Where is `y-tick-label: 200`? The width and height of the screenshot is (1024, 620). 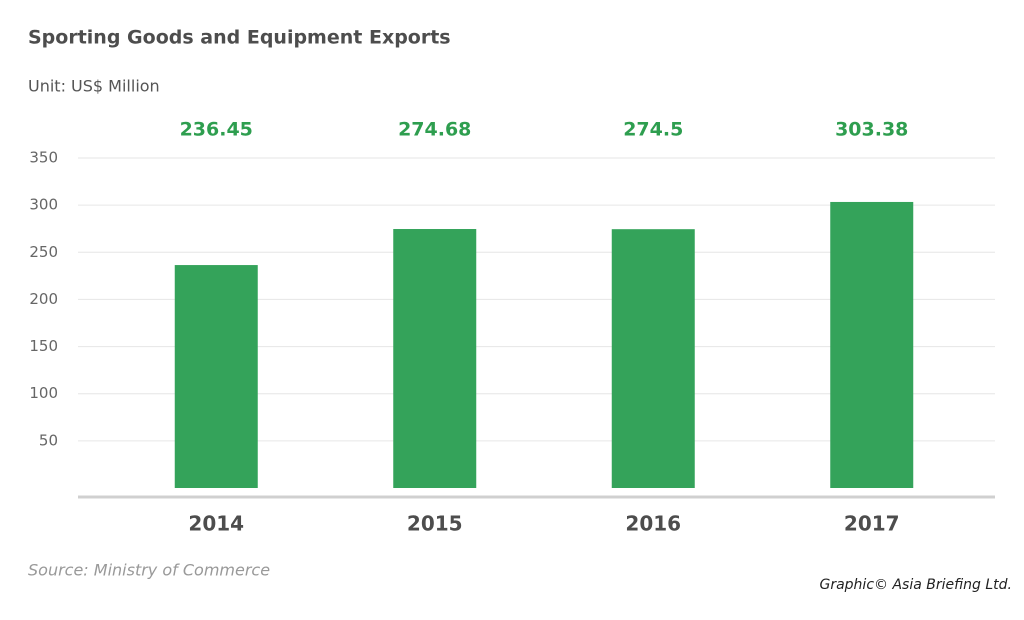
y-tick-label: 200 is located at coordinates (43, 299).